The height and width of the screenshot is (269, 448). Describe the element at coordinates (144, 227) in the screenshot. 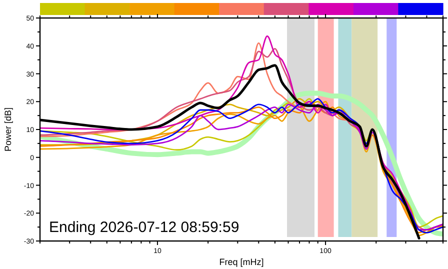

I see `annotation: Ending 2026-07-12 08:59:59` at that location.